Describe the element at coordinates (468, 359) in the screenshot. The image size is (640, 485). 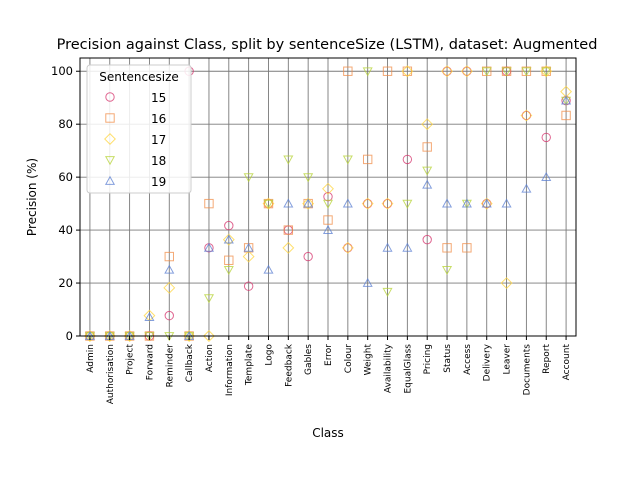
I see `x-tick-label: Access` at that location.